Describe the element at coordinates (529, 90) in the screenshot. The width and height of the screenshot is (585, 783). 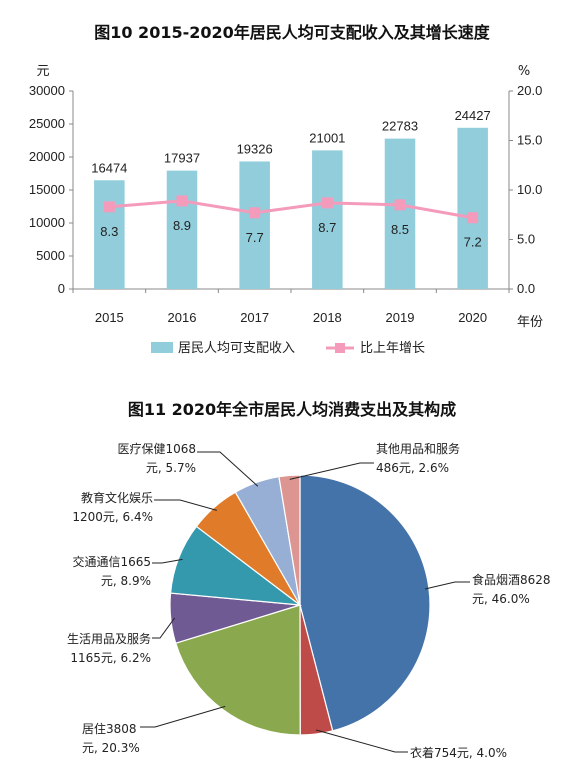
I see `right-tick-label: 20.0` at that location.